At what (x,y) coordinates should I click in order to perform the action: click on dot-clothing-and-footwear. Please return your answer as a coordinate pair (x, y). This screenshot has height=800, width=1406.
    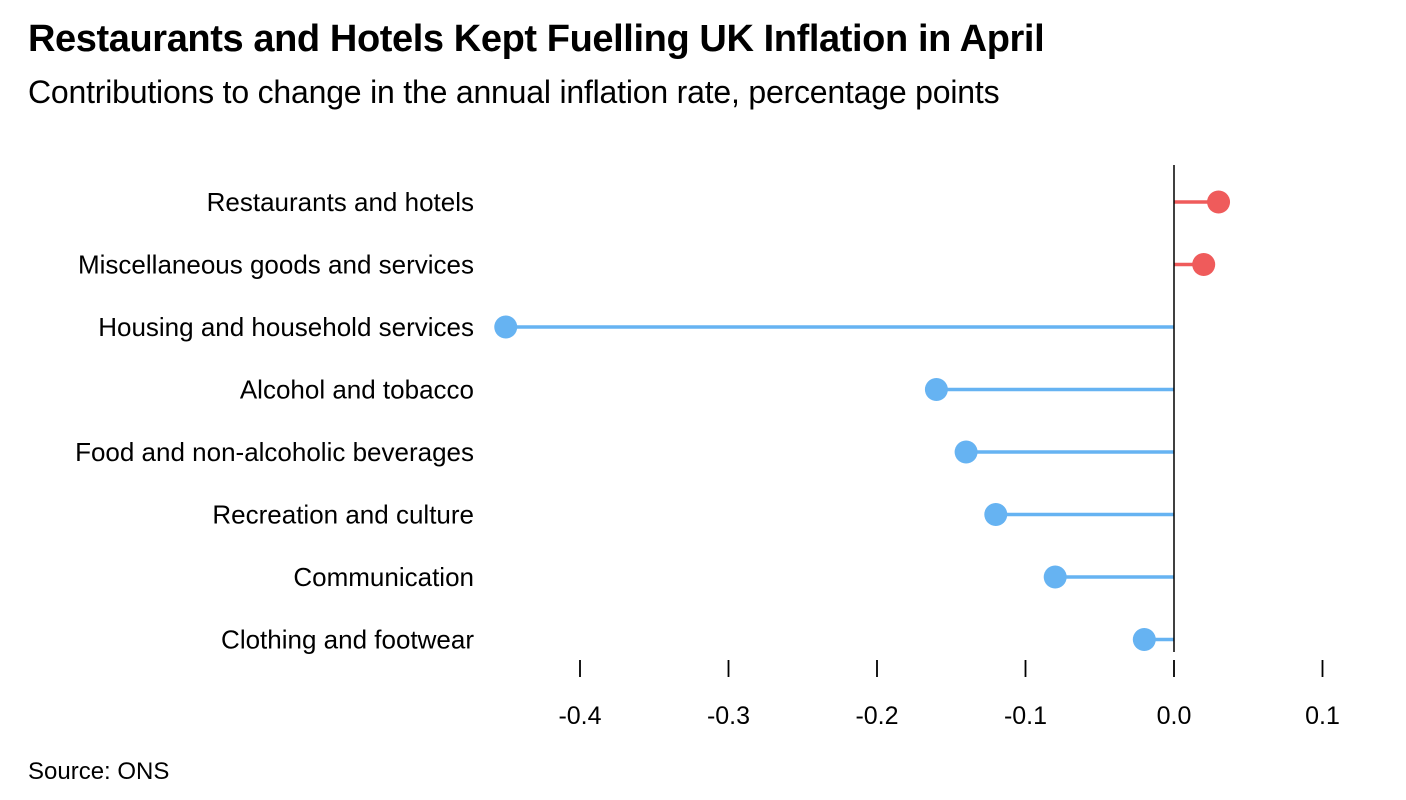
    Looking at the image, I should click on (1144, 639).